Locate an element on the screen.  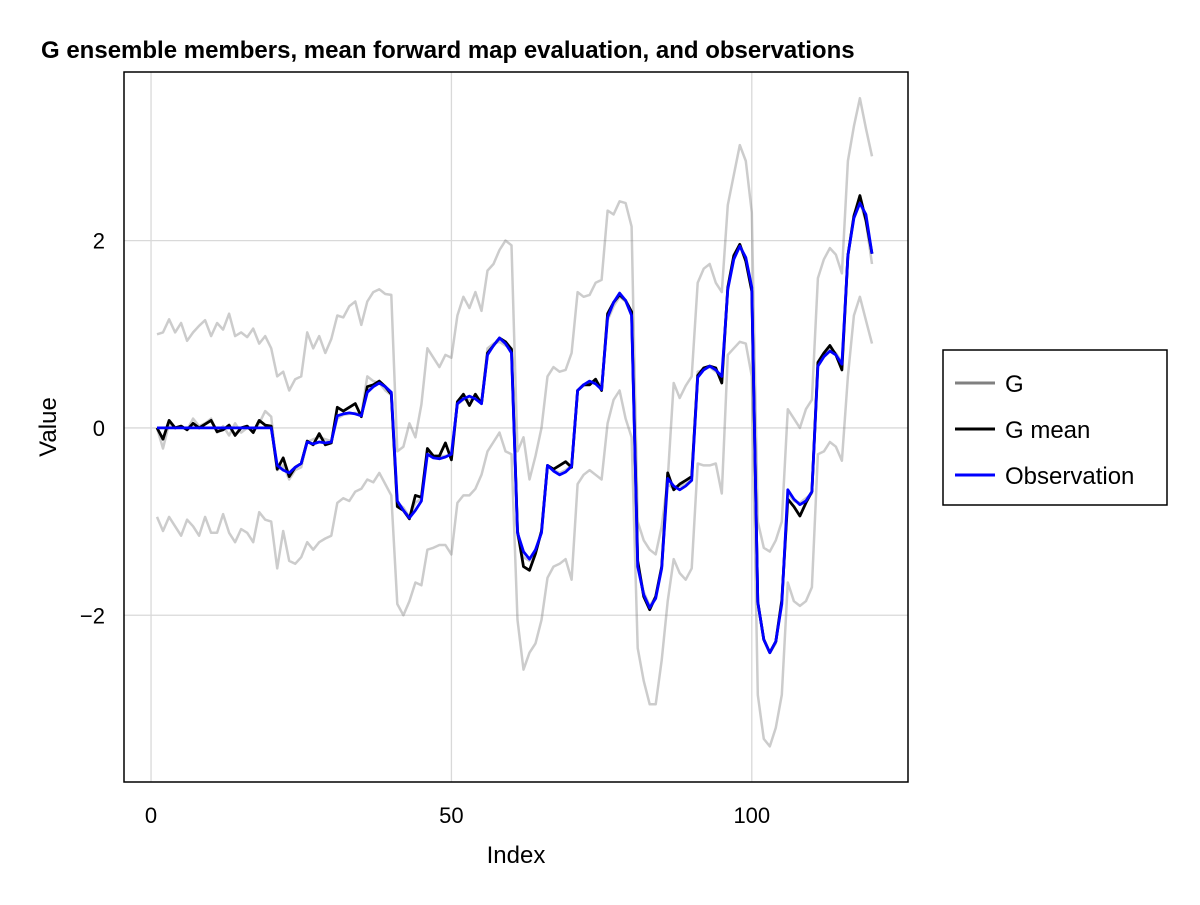
x-tick-label: 100 is located at coordinates (751, 815).